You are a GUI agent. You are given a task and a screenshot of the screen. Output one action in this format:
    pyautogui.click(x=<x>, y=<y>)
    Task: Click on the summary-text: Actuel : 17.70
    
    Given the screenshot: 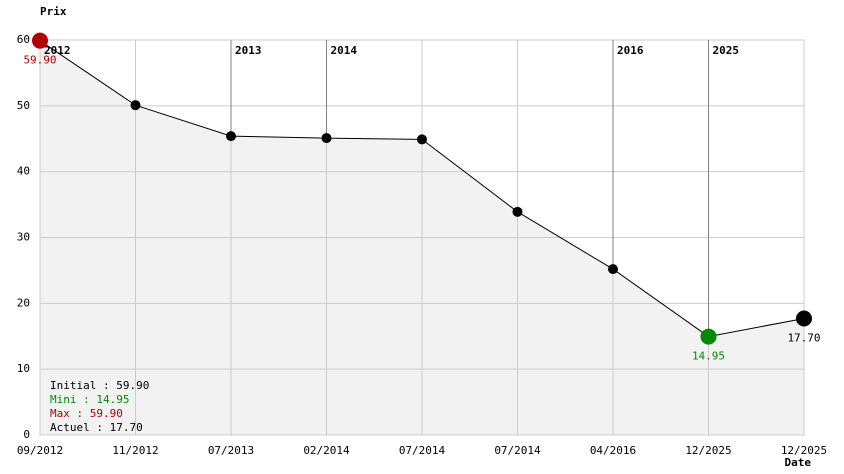 What is the action you would take?
    pyautogui.click(x=96, y=427)
    